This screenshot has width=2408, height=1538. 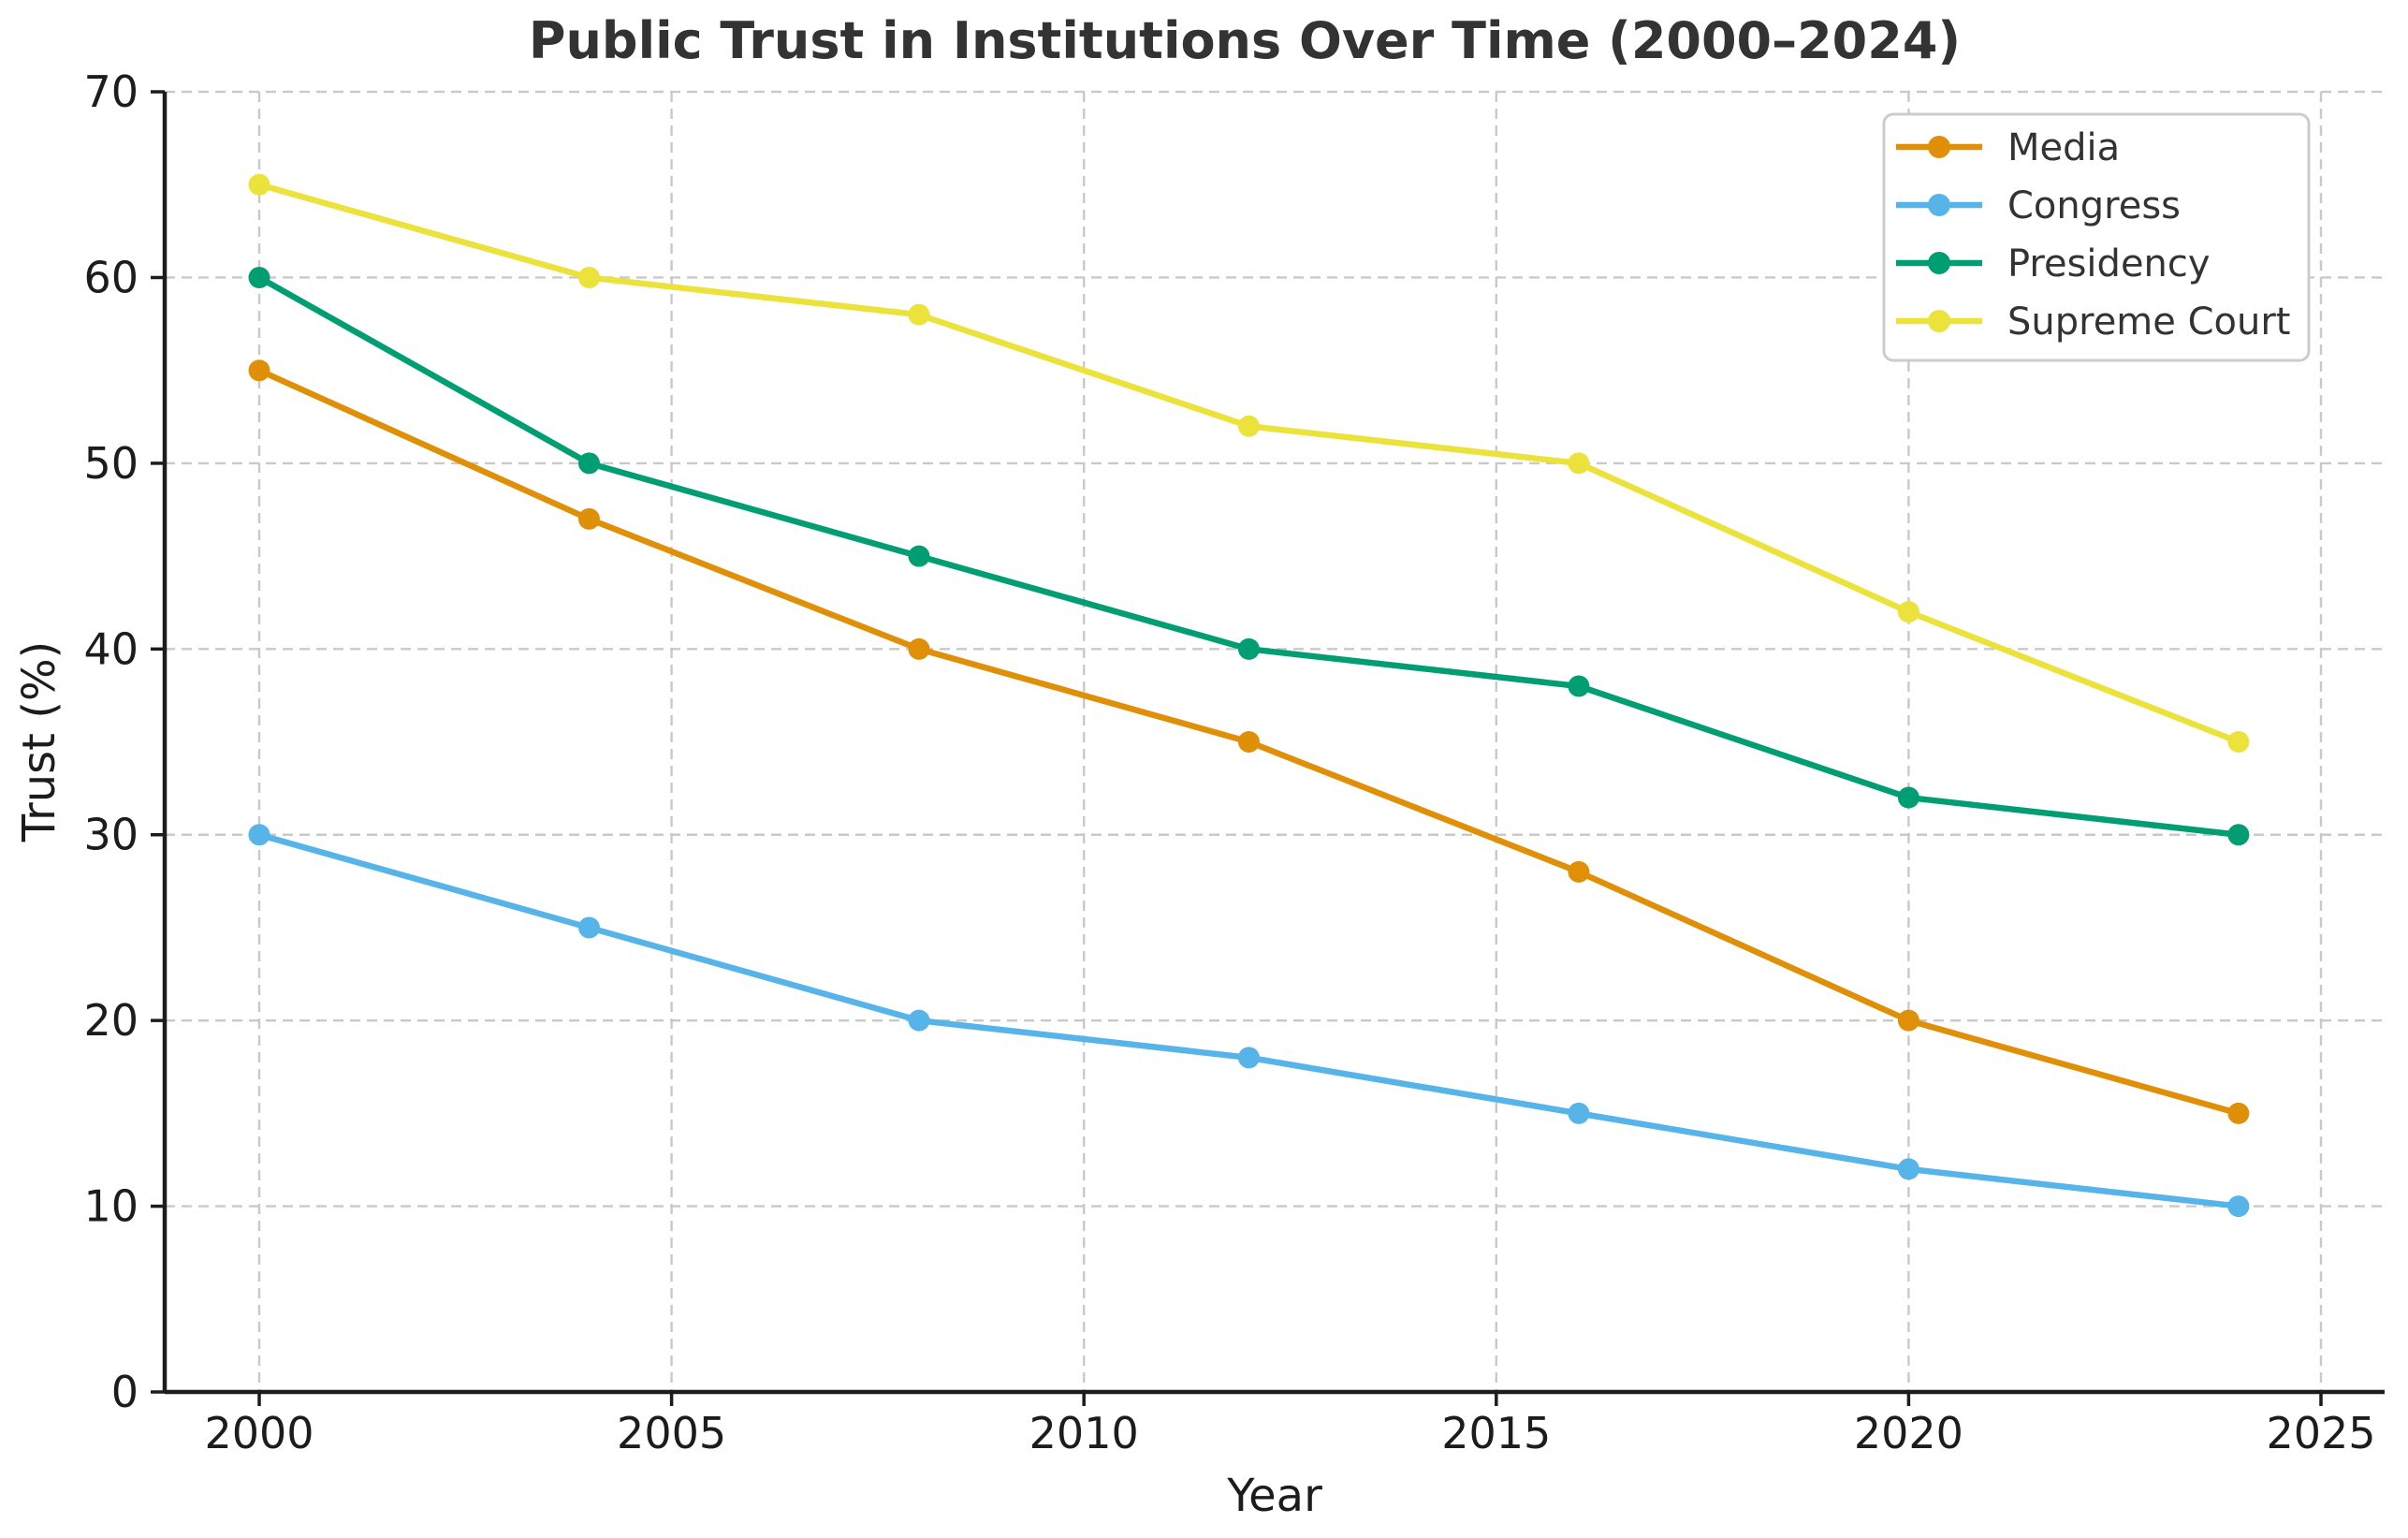 What do you see at coordinates (2320, 1433) in the screenshot?
I see `x-tick-label-2025: 2025` at bounding box center [2320, 1433].